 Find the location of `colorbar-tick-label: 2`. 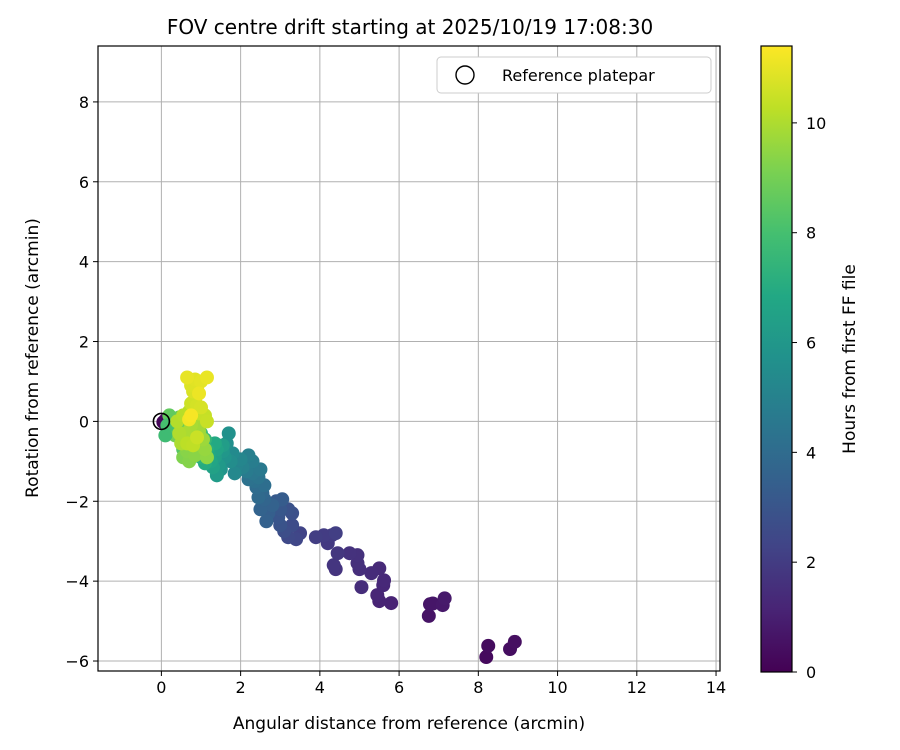

colorbar-tick-label: 2 is located at coordinates (811, 562).